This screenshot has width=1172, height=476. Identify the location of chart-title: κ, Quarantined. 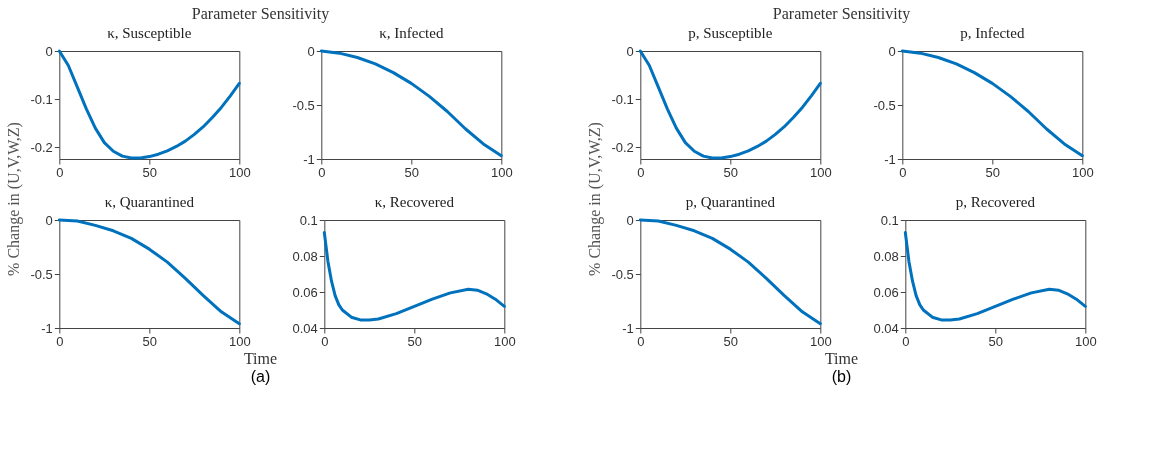
(149, 202).